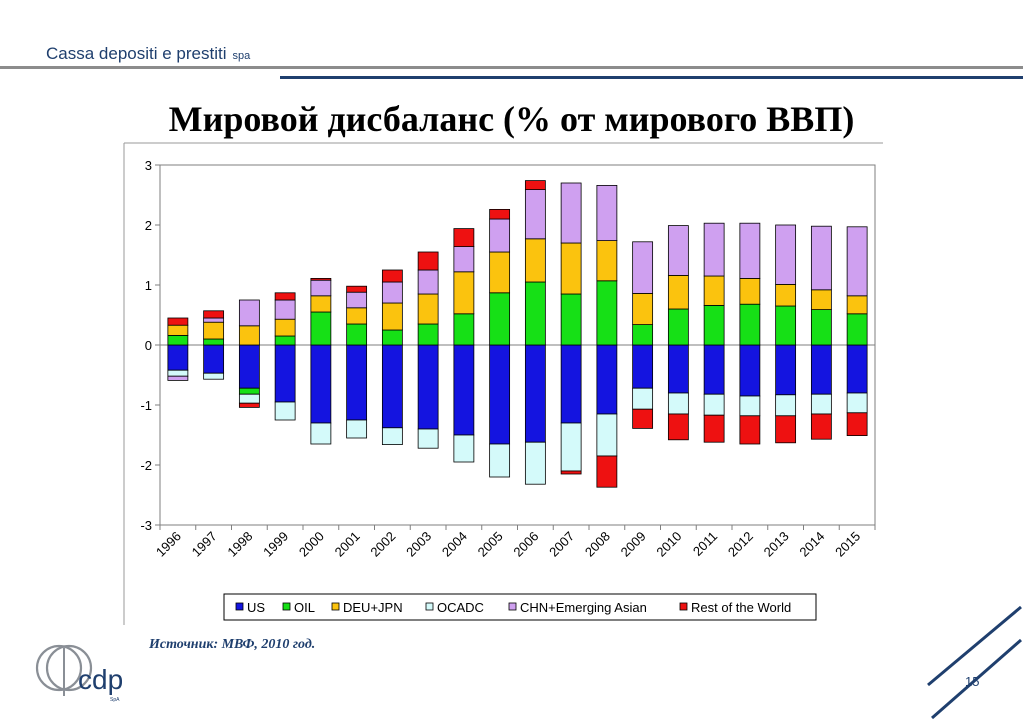  I want to click on x-tick-label: 1999, so click(275, 544).